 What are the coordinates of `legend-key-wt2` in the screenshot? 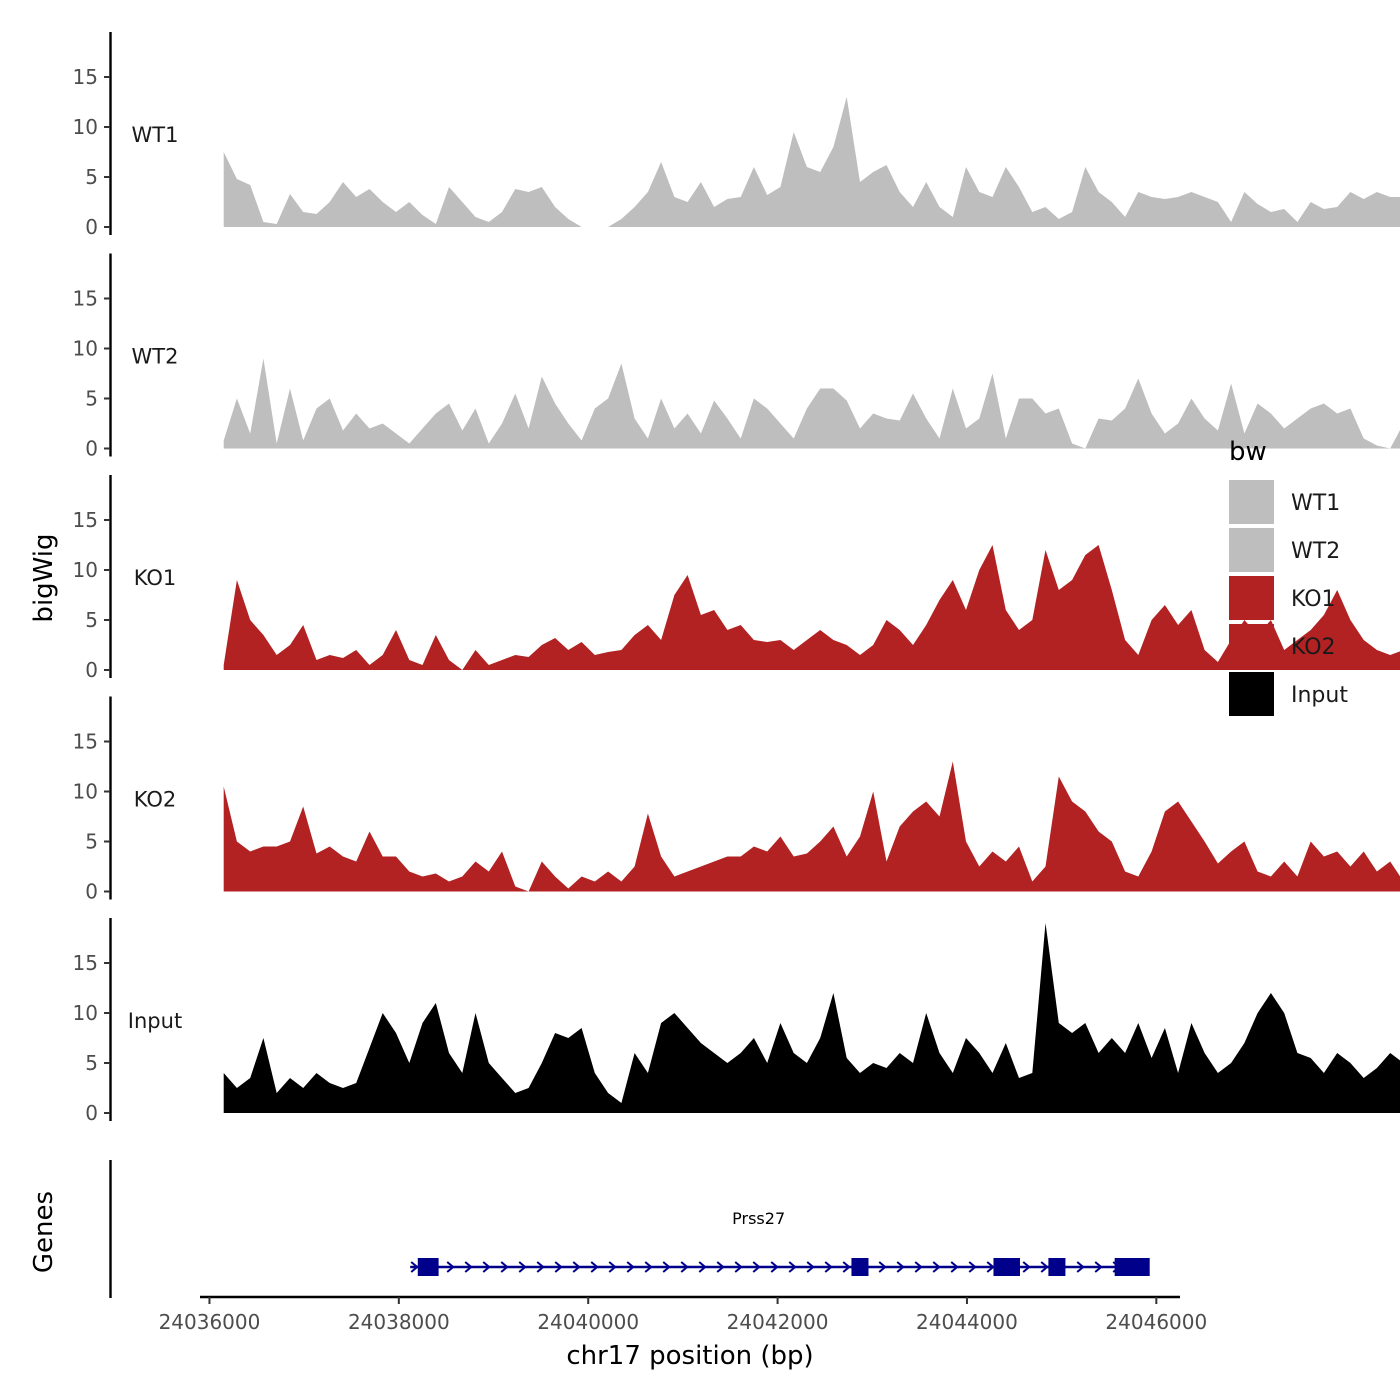 It's located at (1251, 550).